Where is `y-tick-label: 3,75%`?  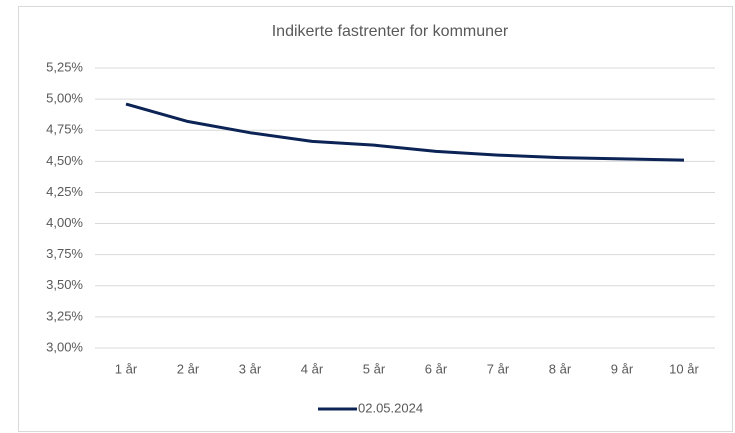 y-tick-label: 3,75% is located at coordinates (64, 253).